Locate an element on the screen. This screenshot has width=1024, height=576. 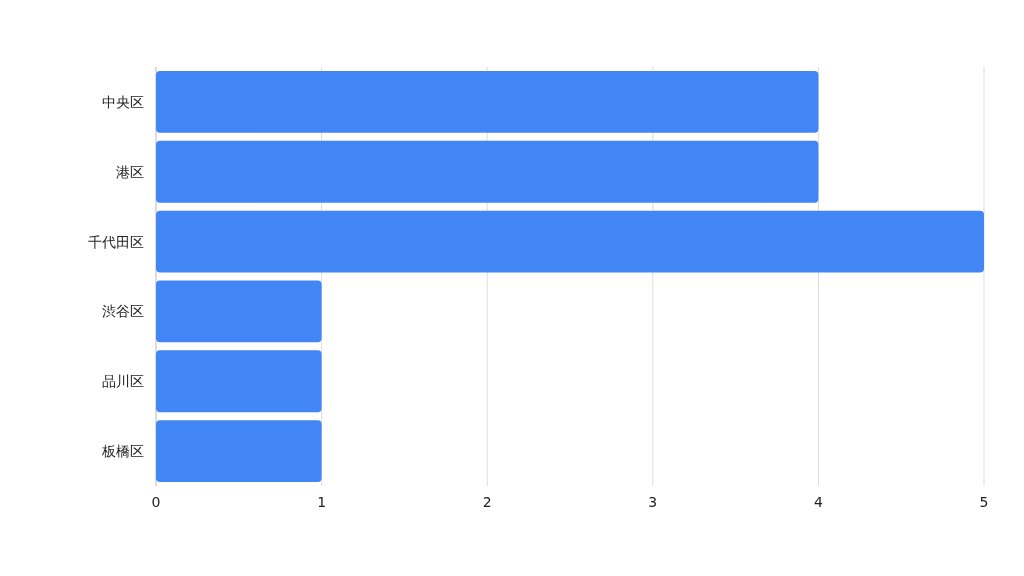
y-tick-label: 中央区 is located at coordinates (123, 101).